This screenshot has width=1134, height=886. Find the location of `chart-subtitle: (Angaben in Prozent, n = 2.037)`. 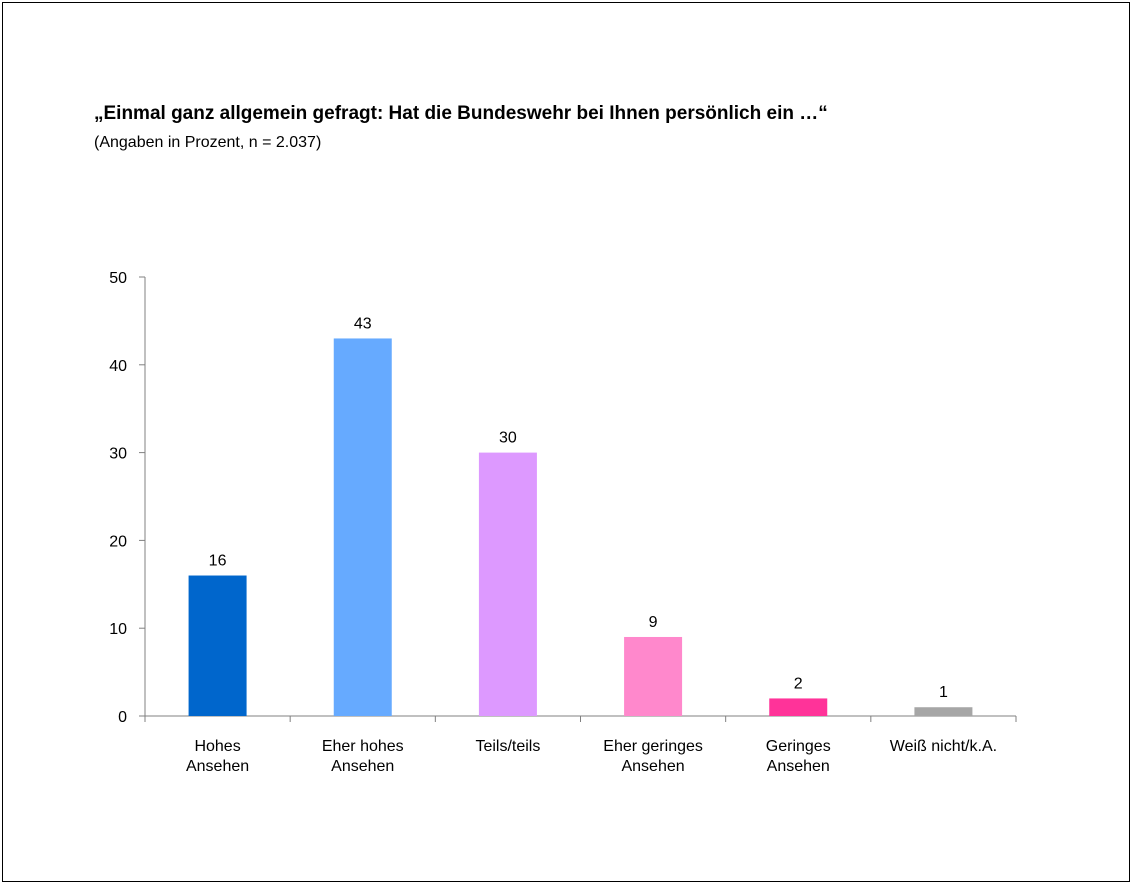

chart-subtitle: (Angaben in Prozent, n = 2.037) is located at coordinates (208, 142).